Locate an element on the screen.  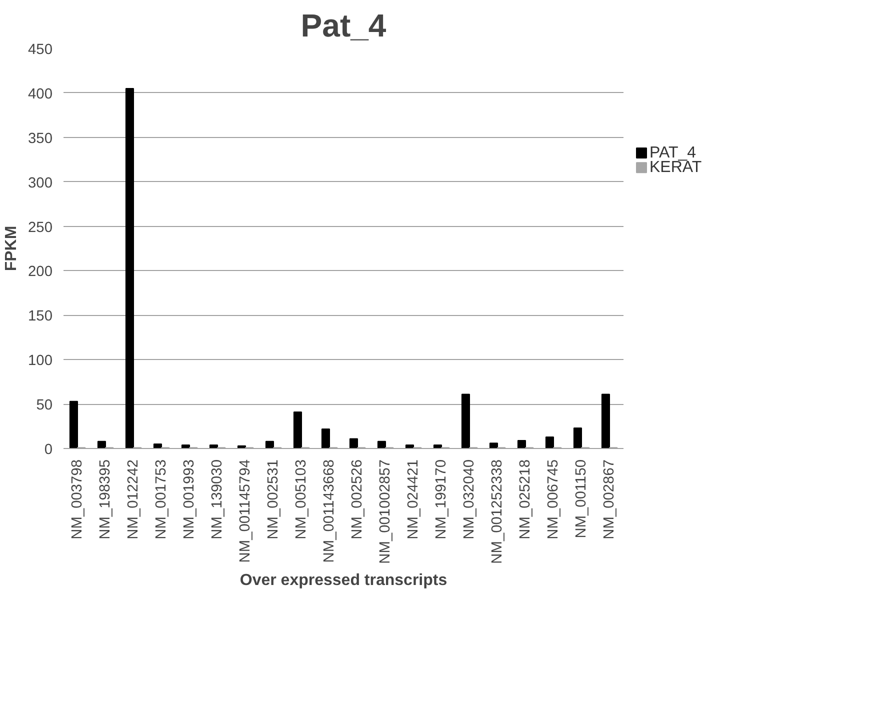
y-tick-label: 450 is located at coordinates (40, 50).